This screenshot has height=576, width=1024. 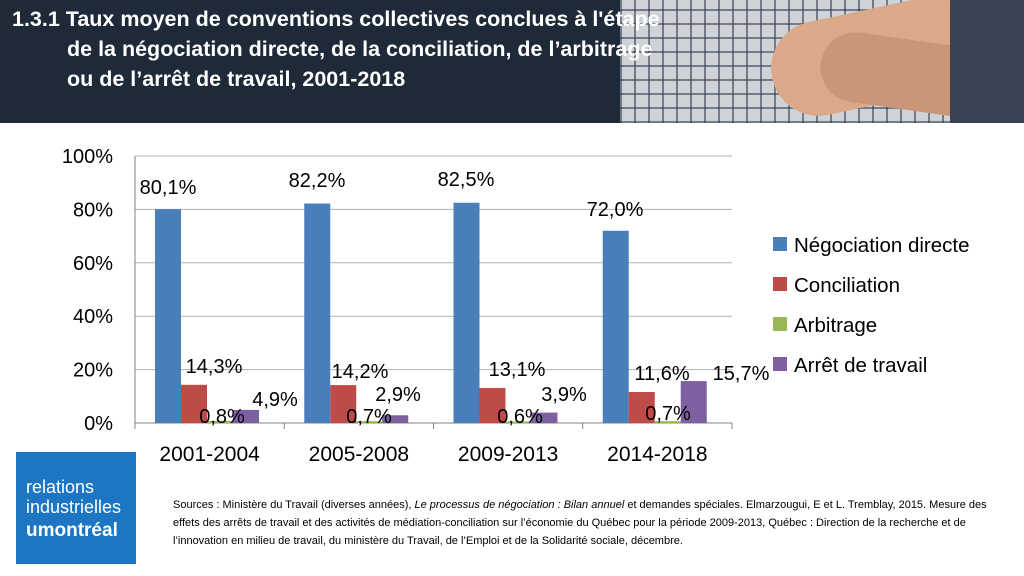 What do you see at coordinates (360, 372) in the screenshot?
I see `data-label: 14,2%` at bounding box center [360, 372].